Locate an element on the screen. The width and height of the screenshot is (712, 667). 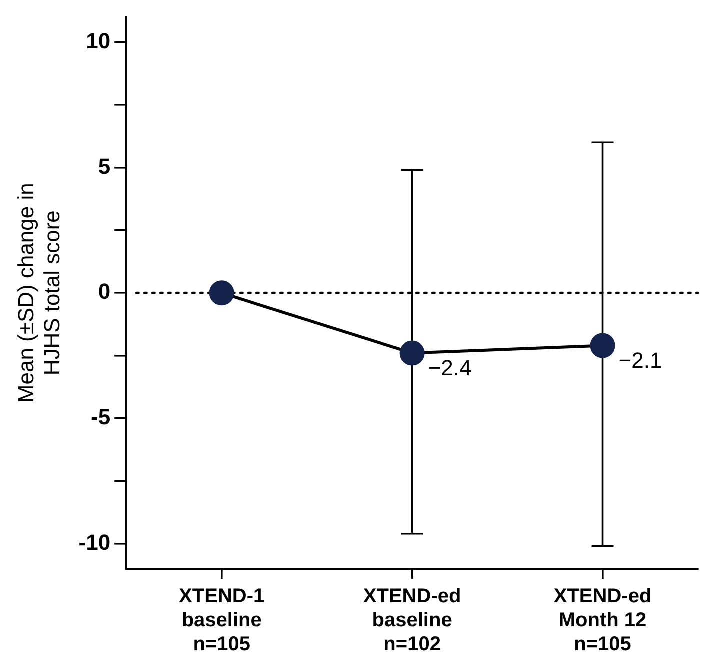
data-label: −2.4 is located at coordinates (450, 367).